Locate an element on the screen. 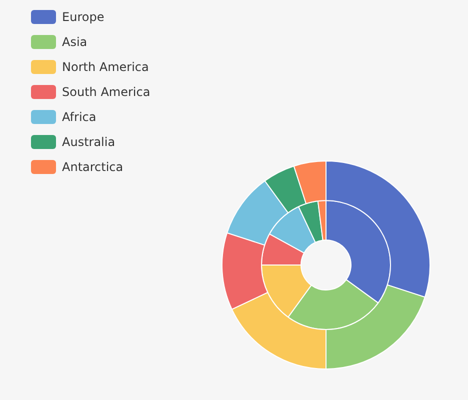 The height and width of the screenshot is (400, 468). legend-label: Africa is located at coordinates (79, 117).